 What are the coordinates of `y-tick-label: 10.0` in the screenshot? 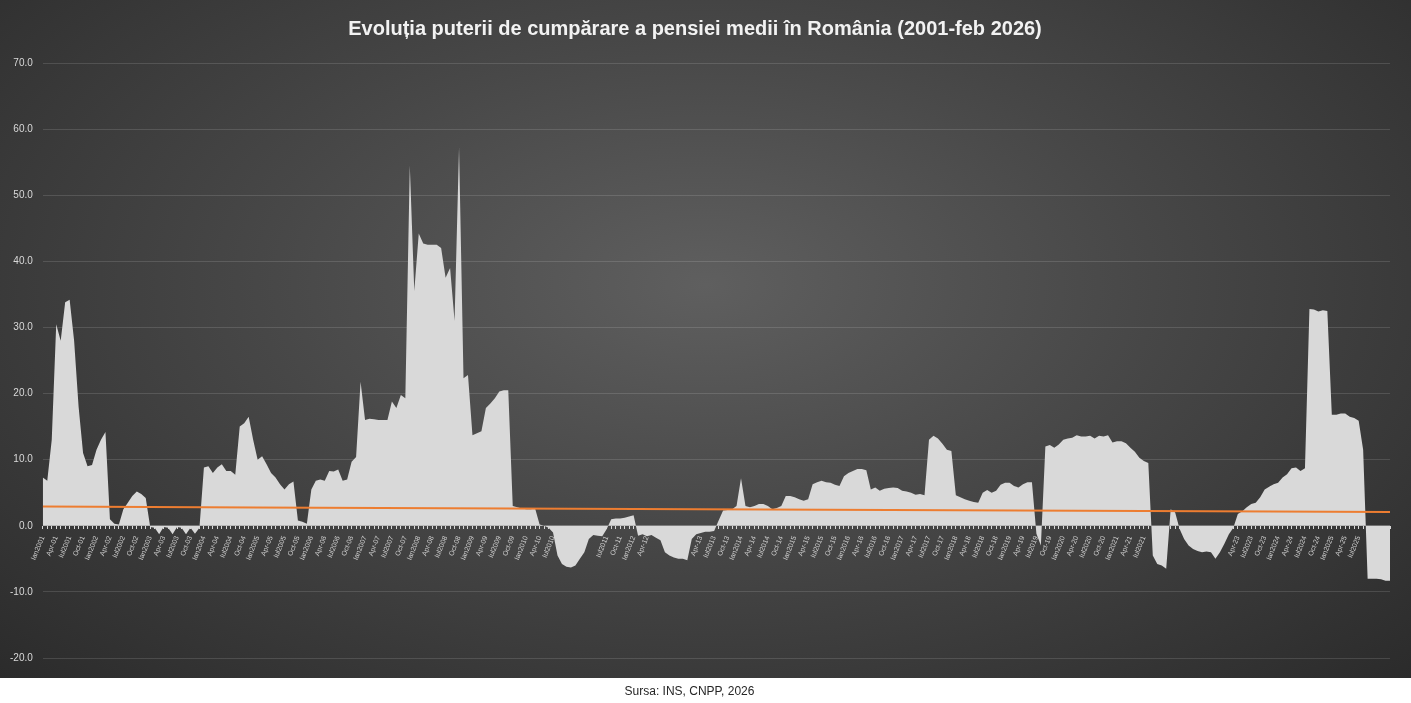 It's located at (23, 459).